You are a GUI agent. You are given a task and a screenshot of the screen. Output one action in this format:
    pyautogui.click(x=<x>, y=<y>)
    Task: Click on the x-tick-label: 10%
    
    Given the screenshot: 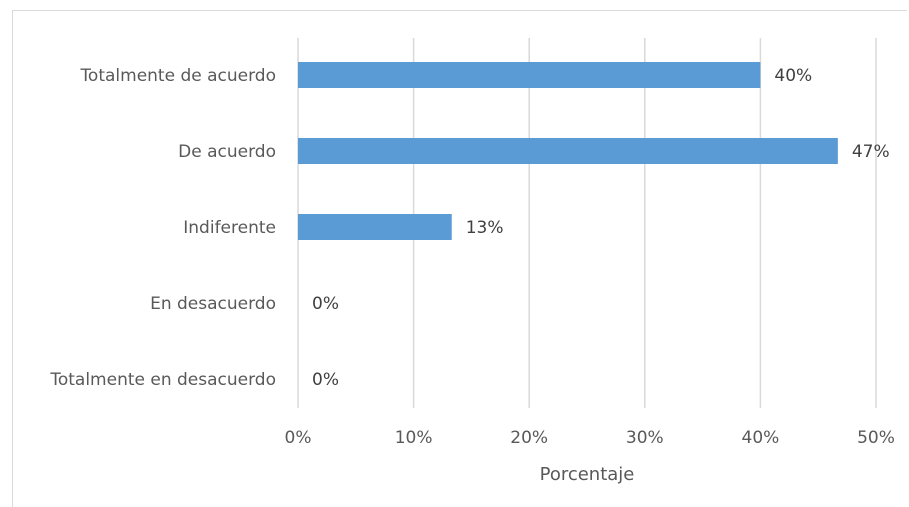 What is the action you would take?
    pyautogui.click(x=414, y=438)
    